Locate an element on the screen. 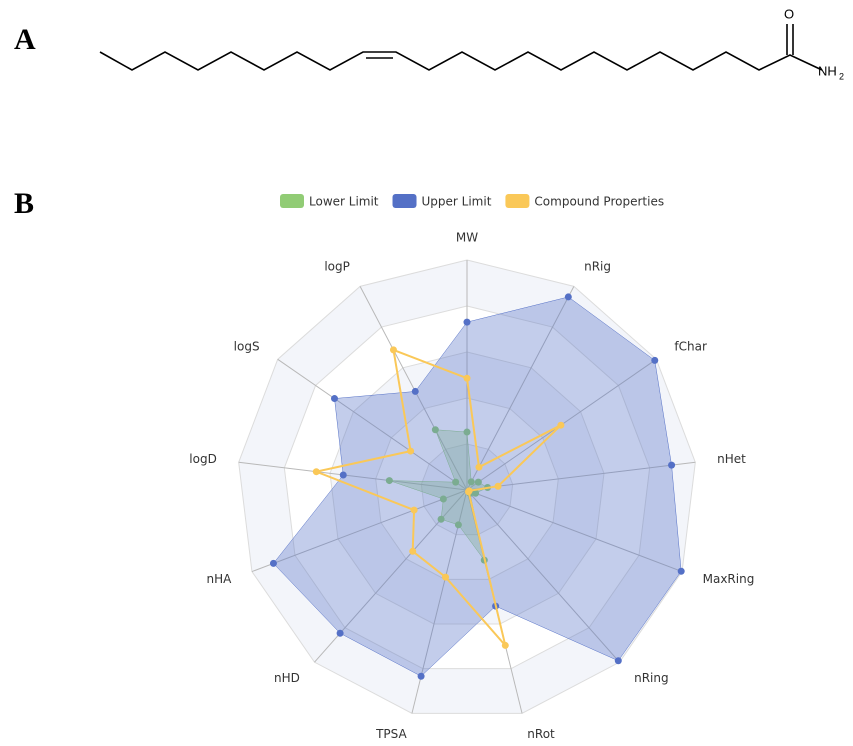 Image resolution: width=853 pixels, height=746 pixels. axis-label: logD is located at coordinates (203, 459).